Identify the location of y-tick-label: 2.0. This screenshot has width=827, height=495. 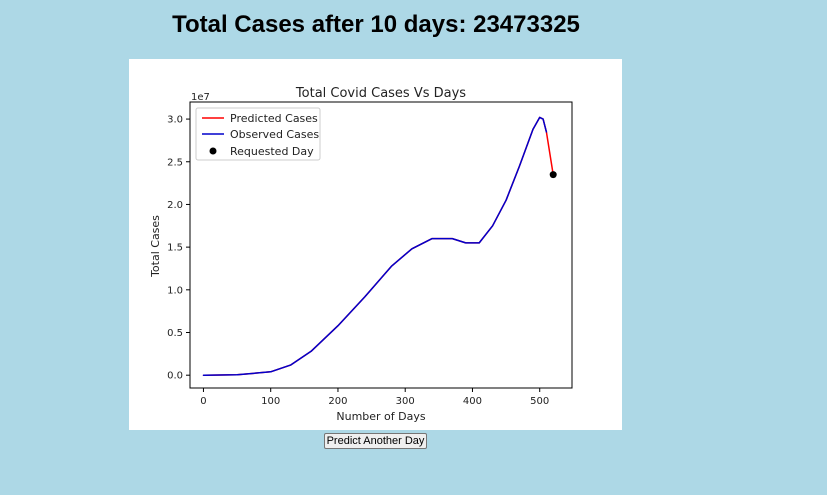
(175, 205).